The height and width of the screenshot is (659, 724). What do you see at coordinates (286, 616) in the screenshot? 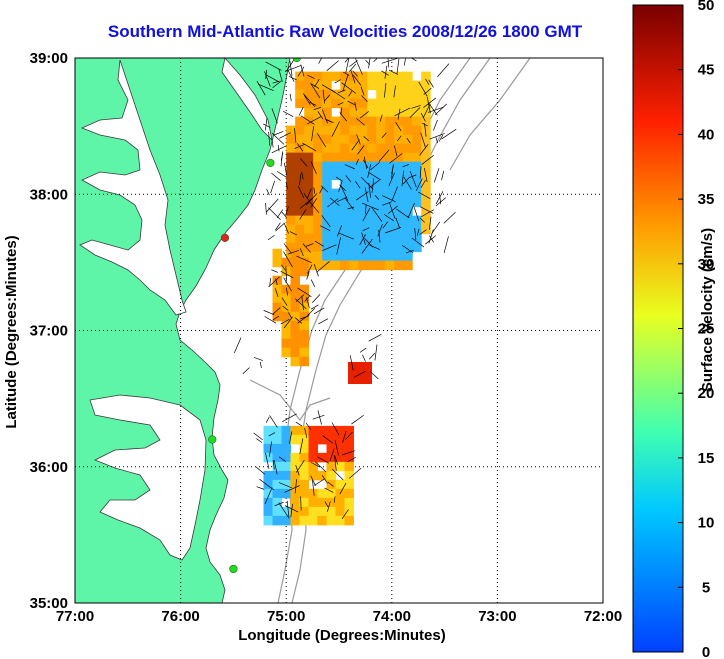
I see `x-tick-label: 75:00` at bounding box center [286, 616].